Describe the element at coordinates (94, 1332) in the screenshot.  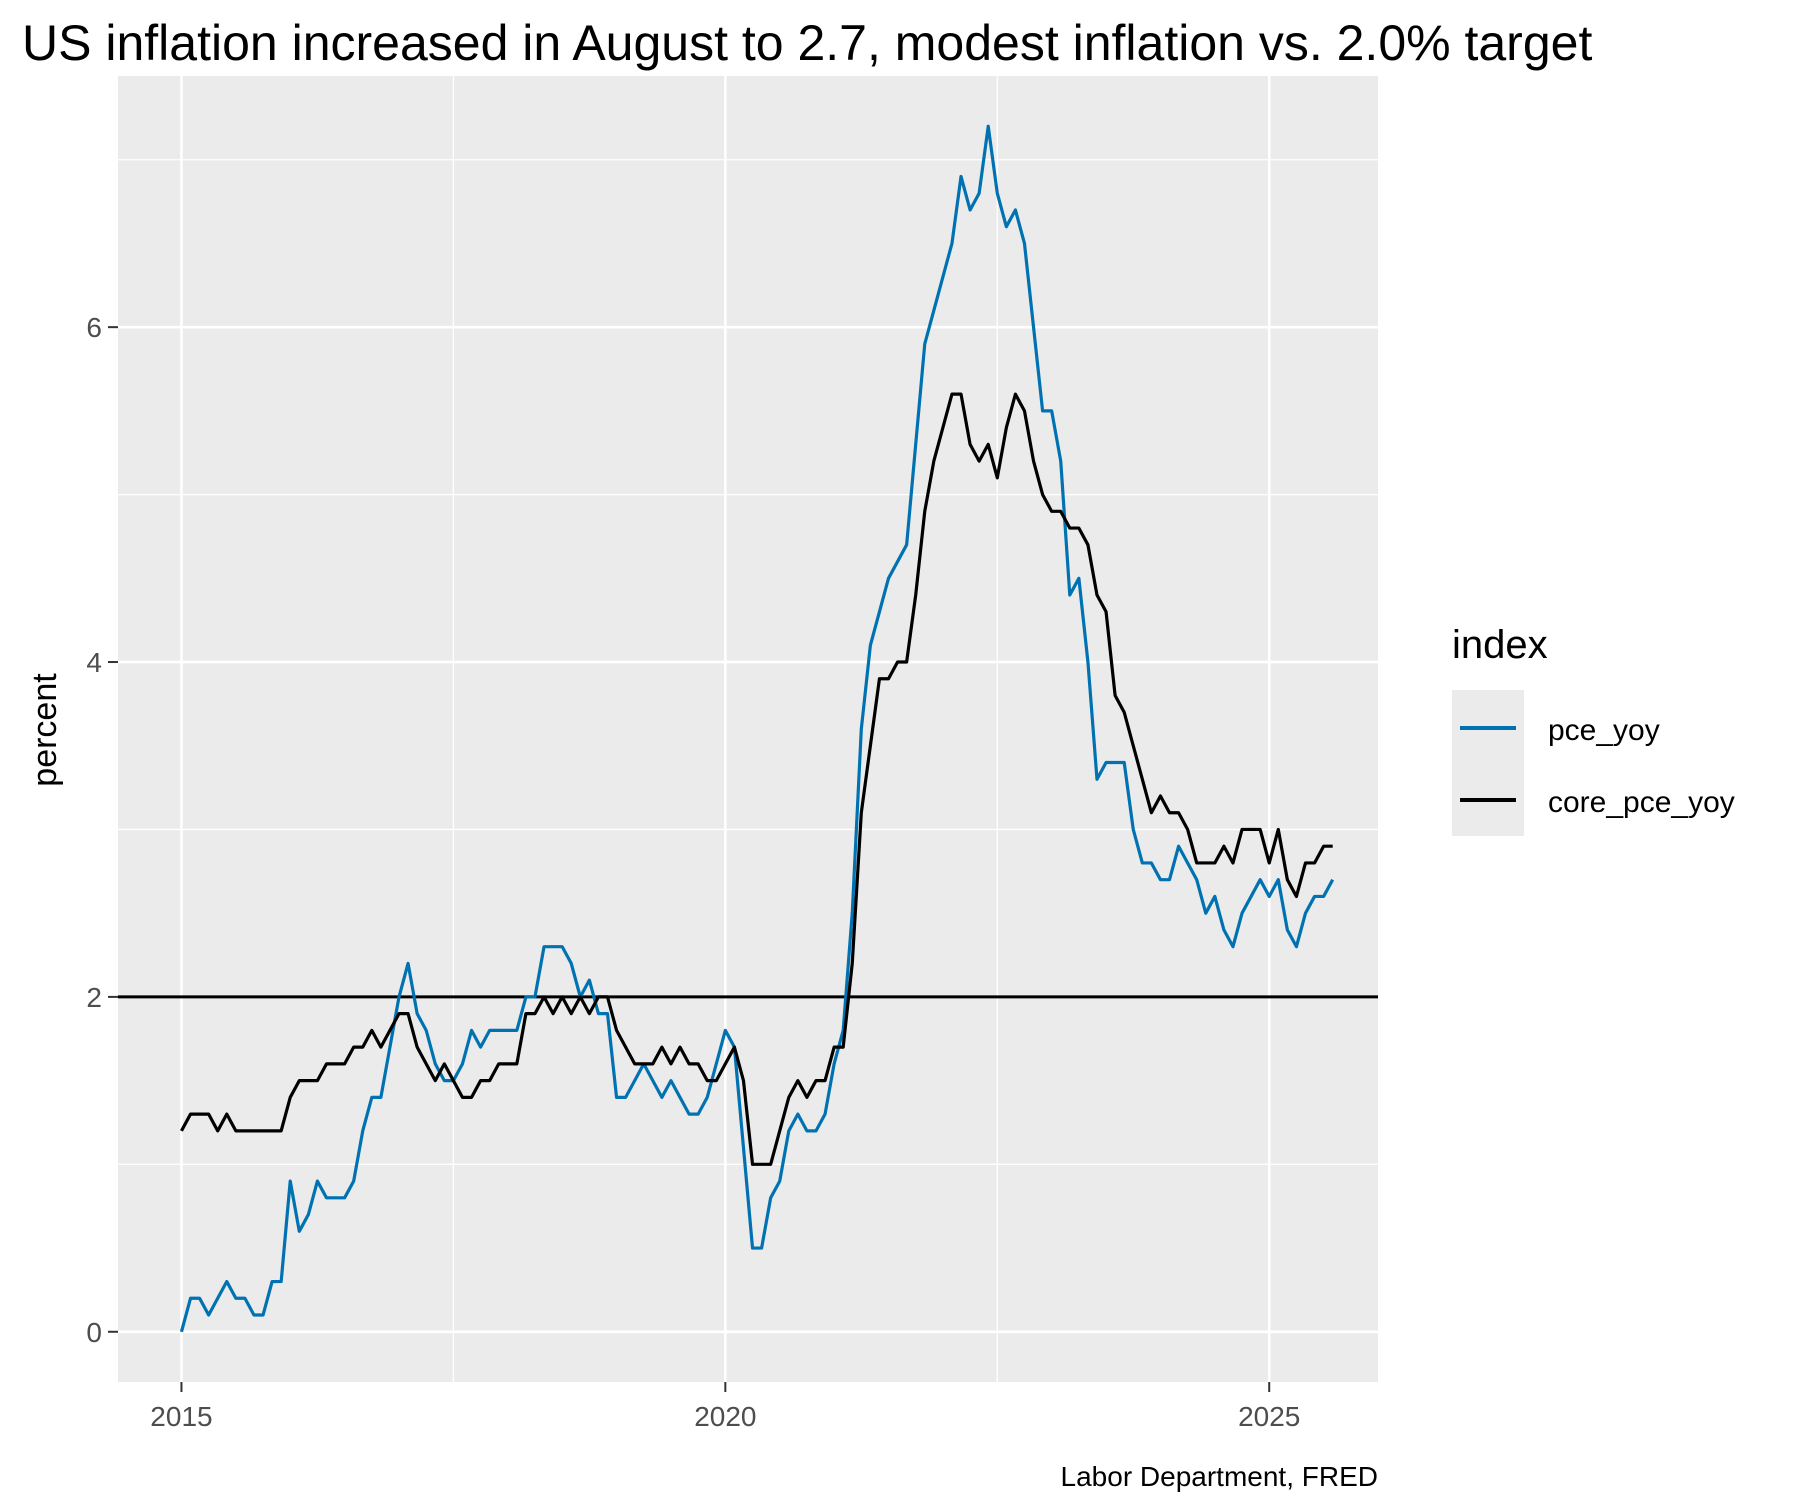
I see `y-tick-label: 0` at that location.